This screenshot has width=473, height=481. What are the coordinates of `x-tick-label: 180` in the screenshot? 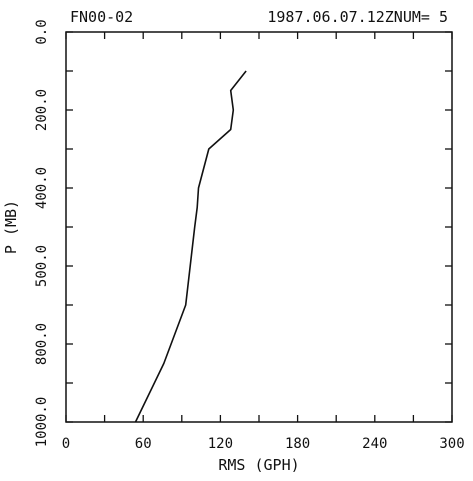 It's located at (297, 444).